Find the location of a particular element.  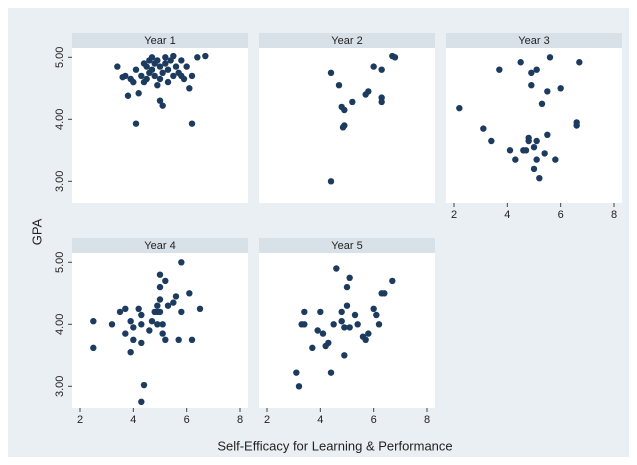

panel-title: Year 5 is located at coordinates (346, 246).